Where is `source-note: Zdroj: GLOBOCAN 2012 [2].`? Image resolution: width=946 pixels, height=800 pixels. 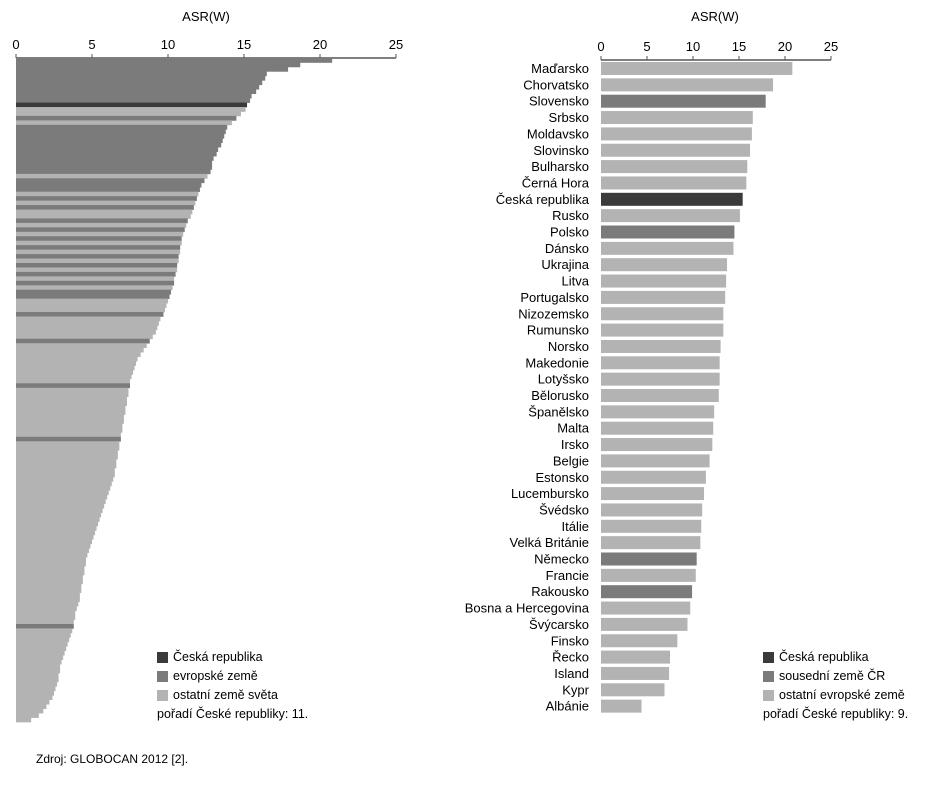 source-note: Zdroj: GLOBOCAN 2012 [2]. is located at coordinates (112, 759).